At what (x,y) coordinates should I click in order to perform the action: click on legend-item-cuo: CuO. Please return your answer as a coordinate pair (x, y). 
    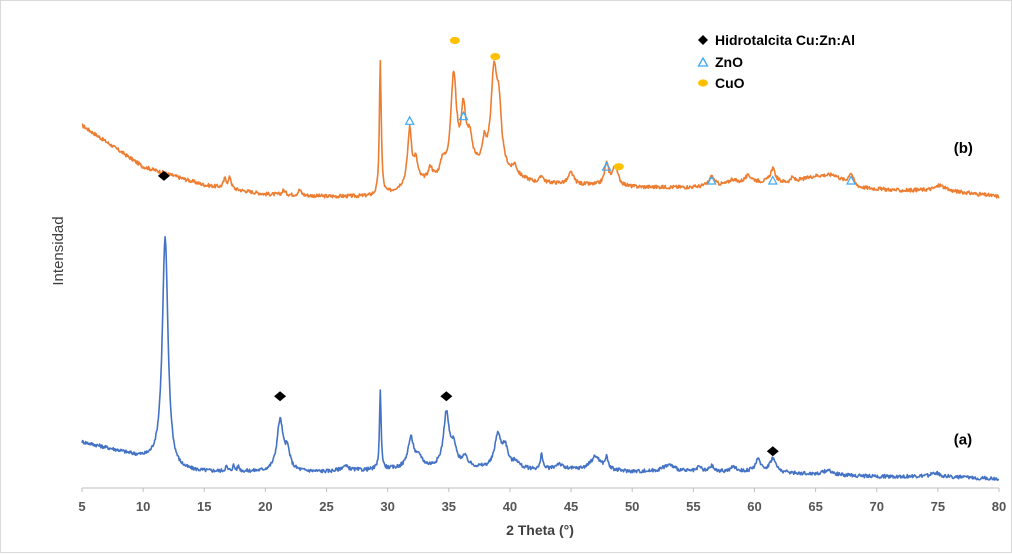
    Looking at the image, I should click on (721, 83).